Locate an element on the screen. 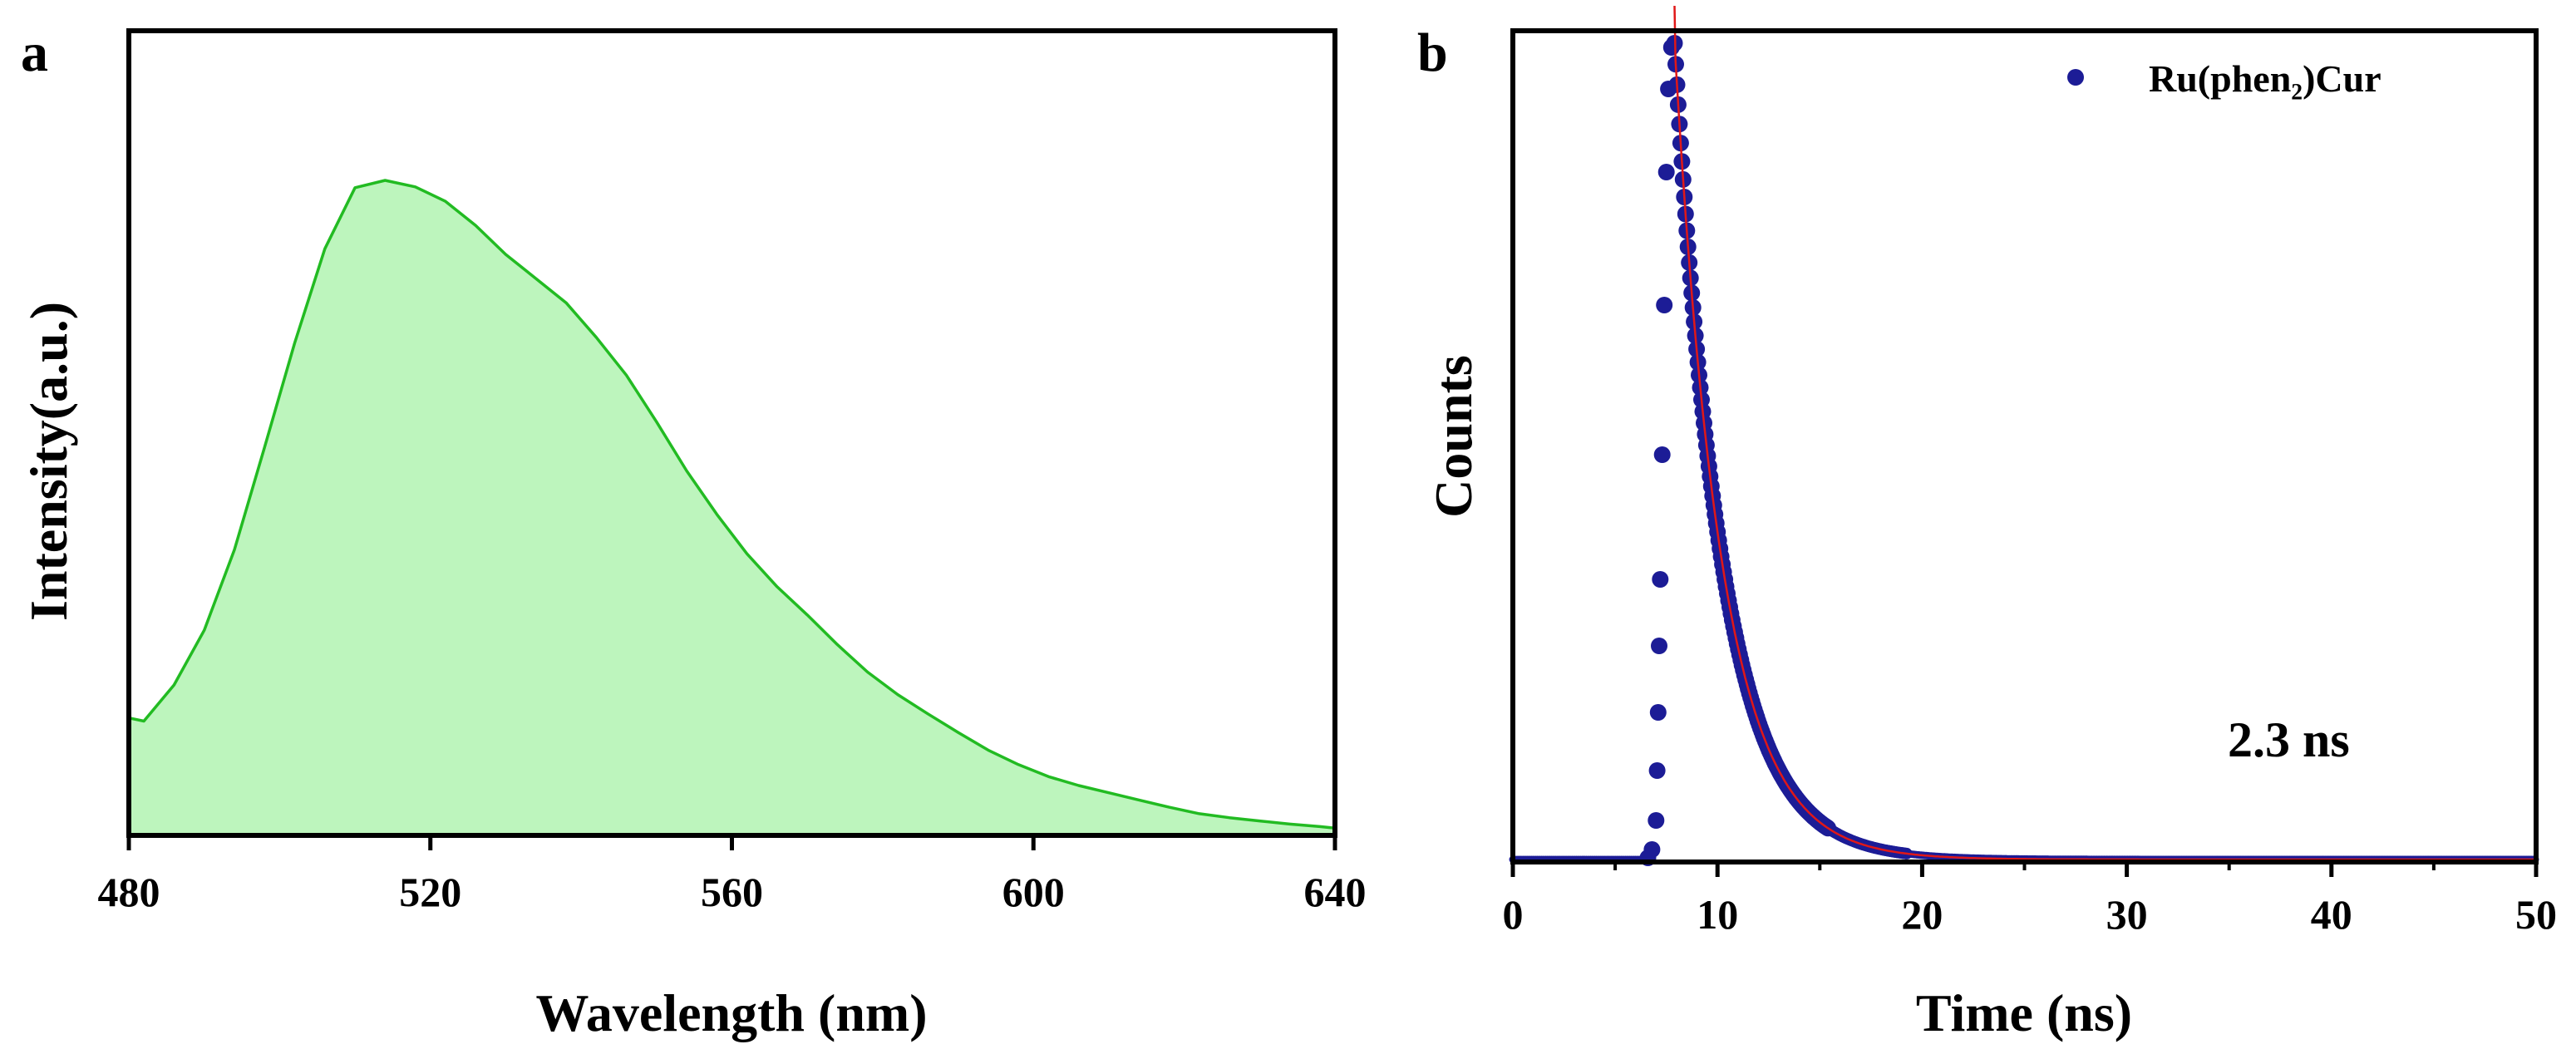 The image size is (2576, 1059). panel-b-y-axis-label: Counts is located at coordinates (1453, 436).